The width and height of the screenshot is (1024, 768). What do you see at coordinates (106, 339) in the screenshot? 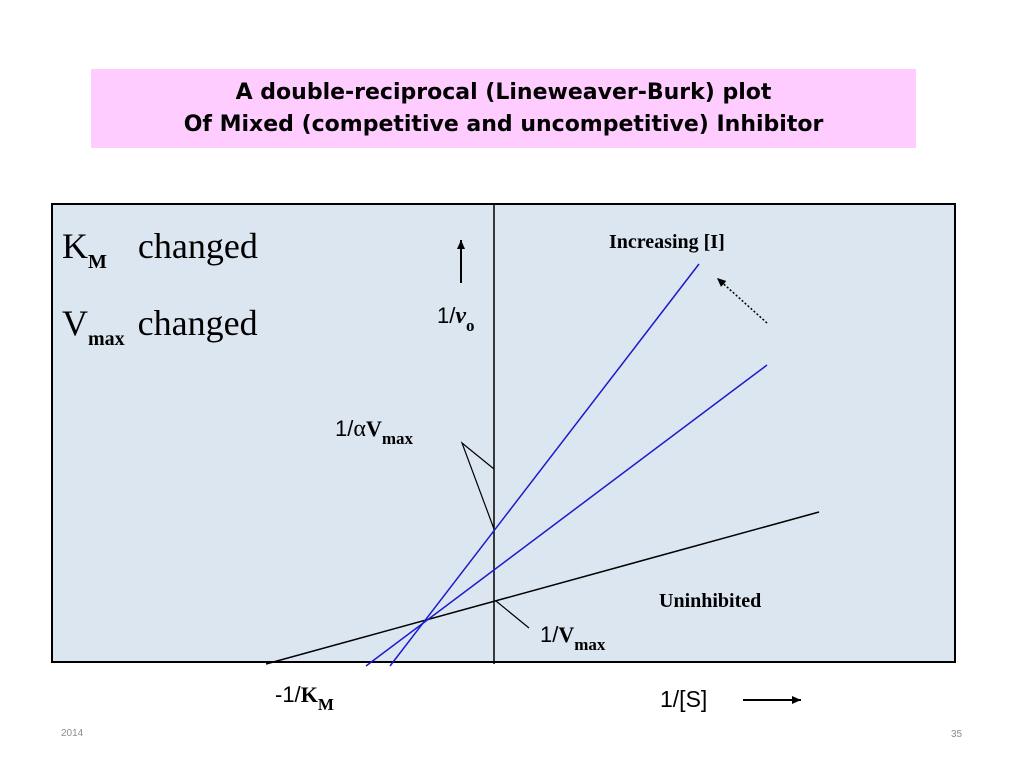
I see `vmax-subscript: max` at bounding box center [106, 339].